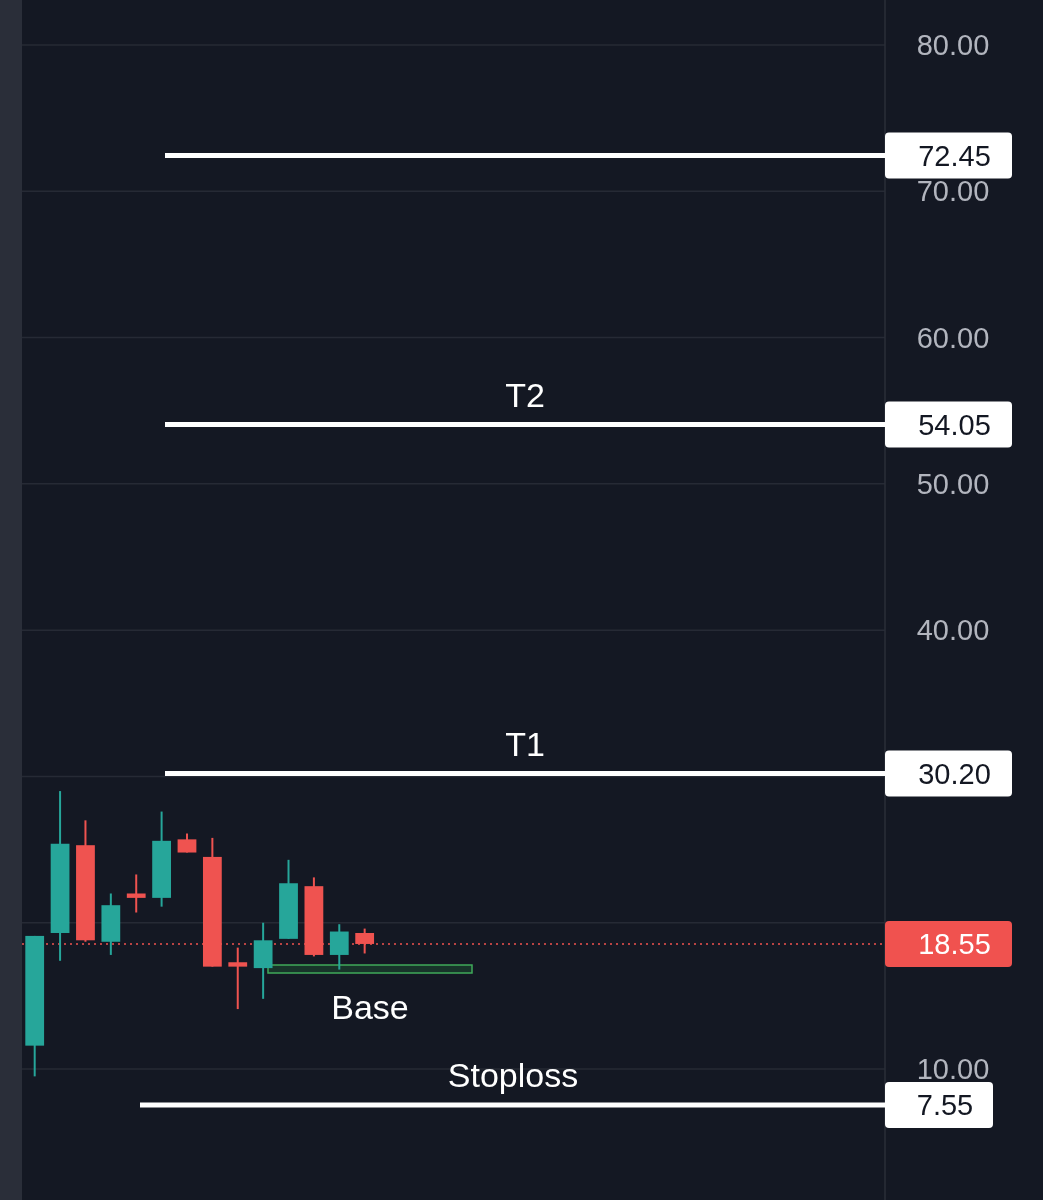 Image resolution: width=1043 pixels, height=1200 pixels. Describe the element at coordinates (525, 394) in the screenshot. I see `annotation: T2` at that location.